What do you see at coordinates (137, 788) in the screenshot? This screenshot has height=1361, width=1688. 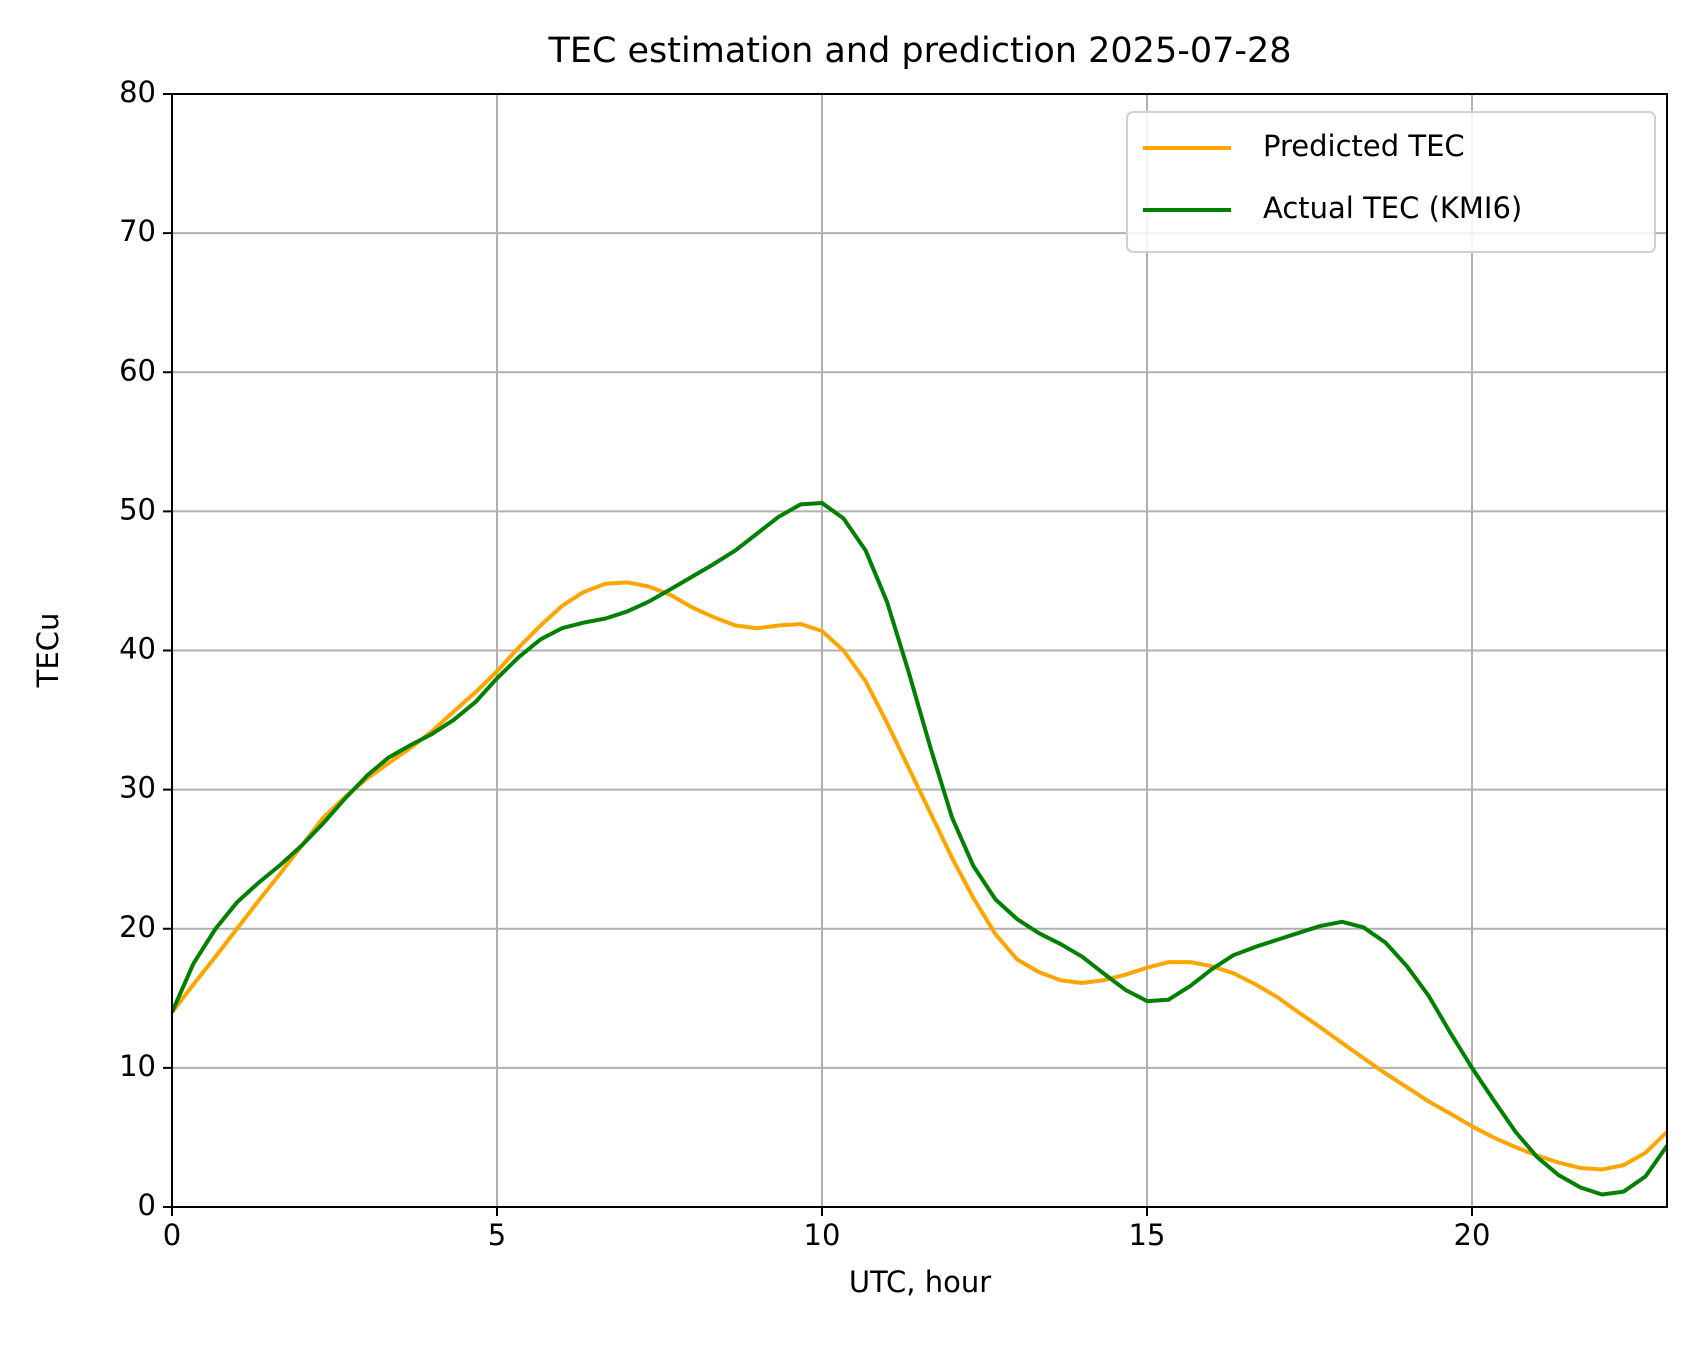 I see `y-tick-label: 30` at bounding box center [137, 788].